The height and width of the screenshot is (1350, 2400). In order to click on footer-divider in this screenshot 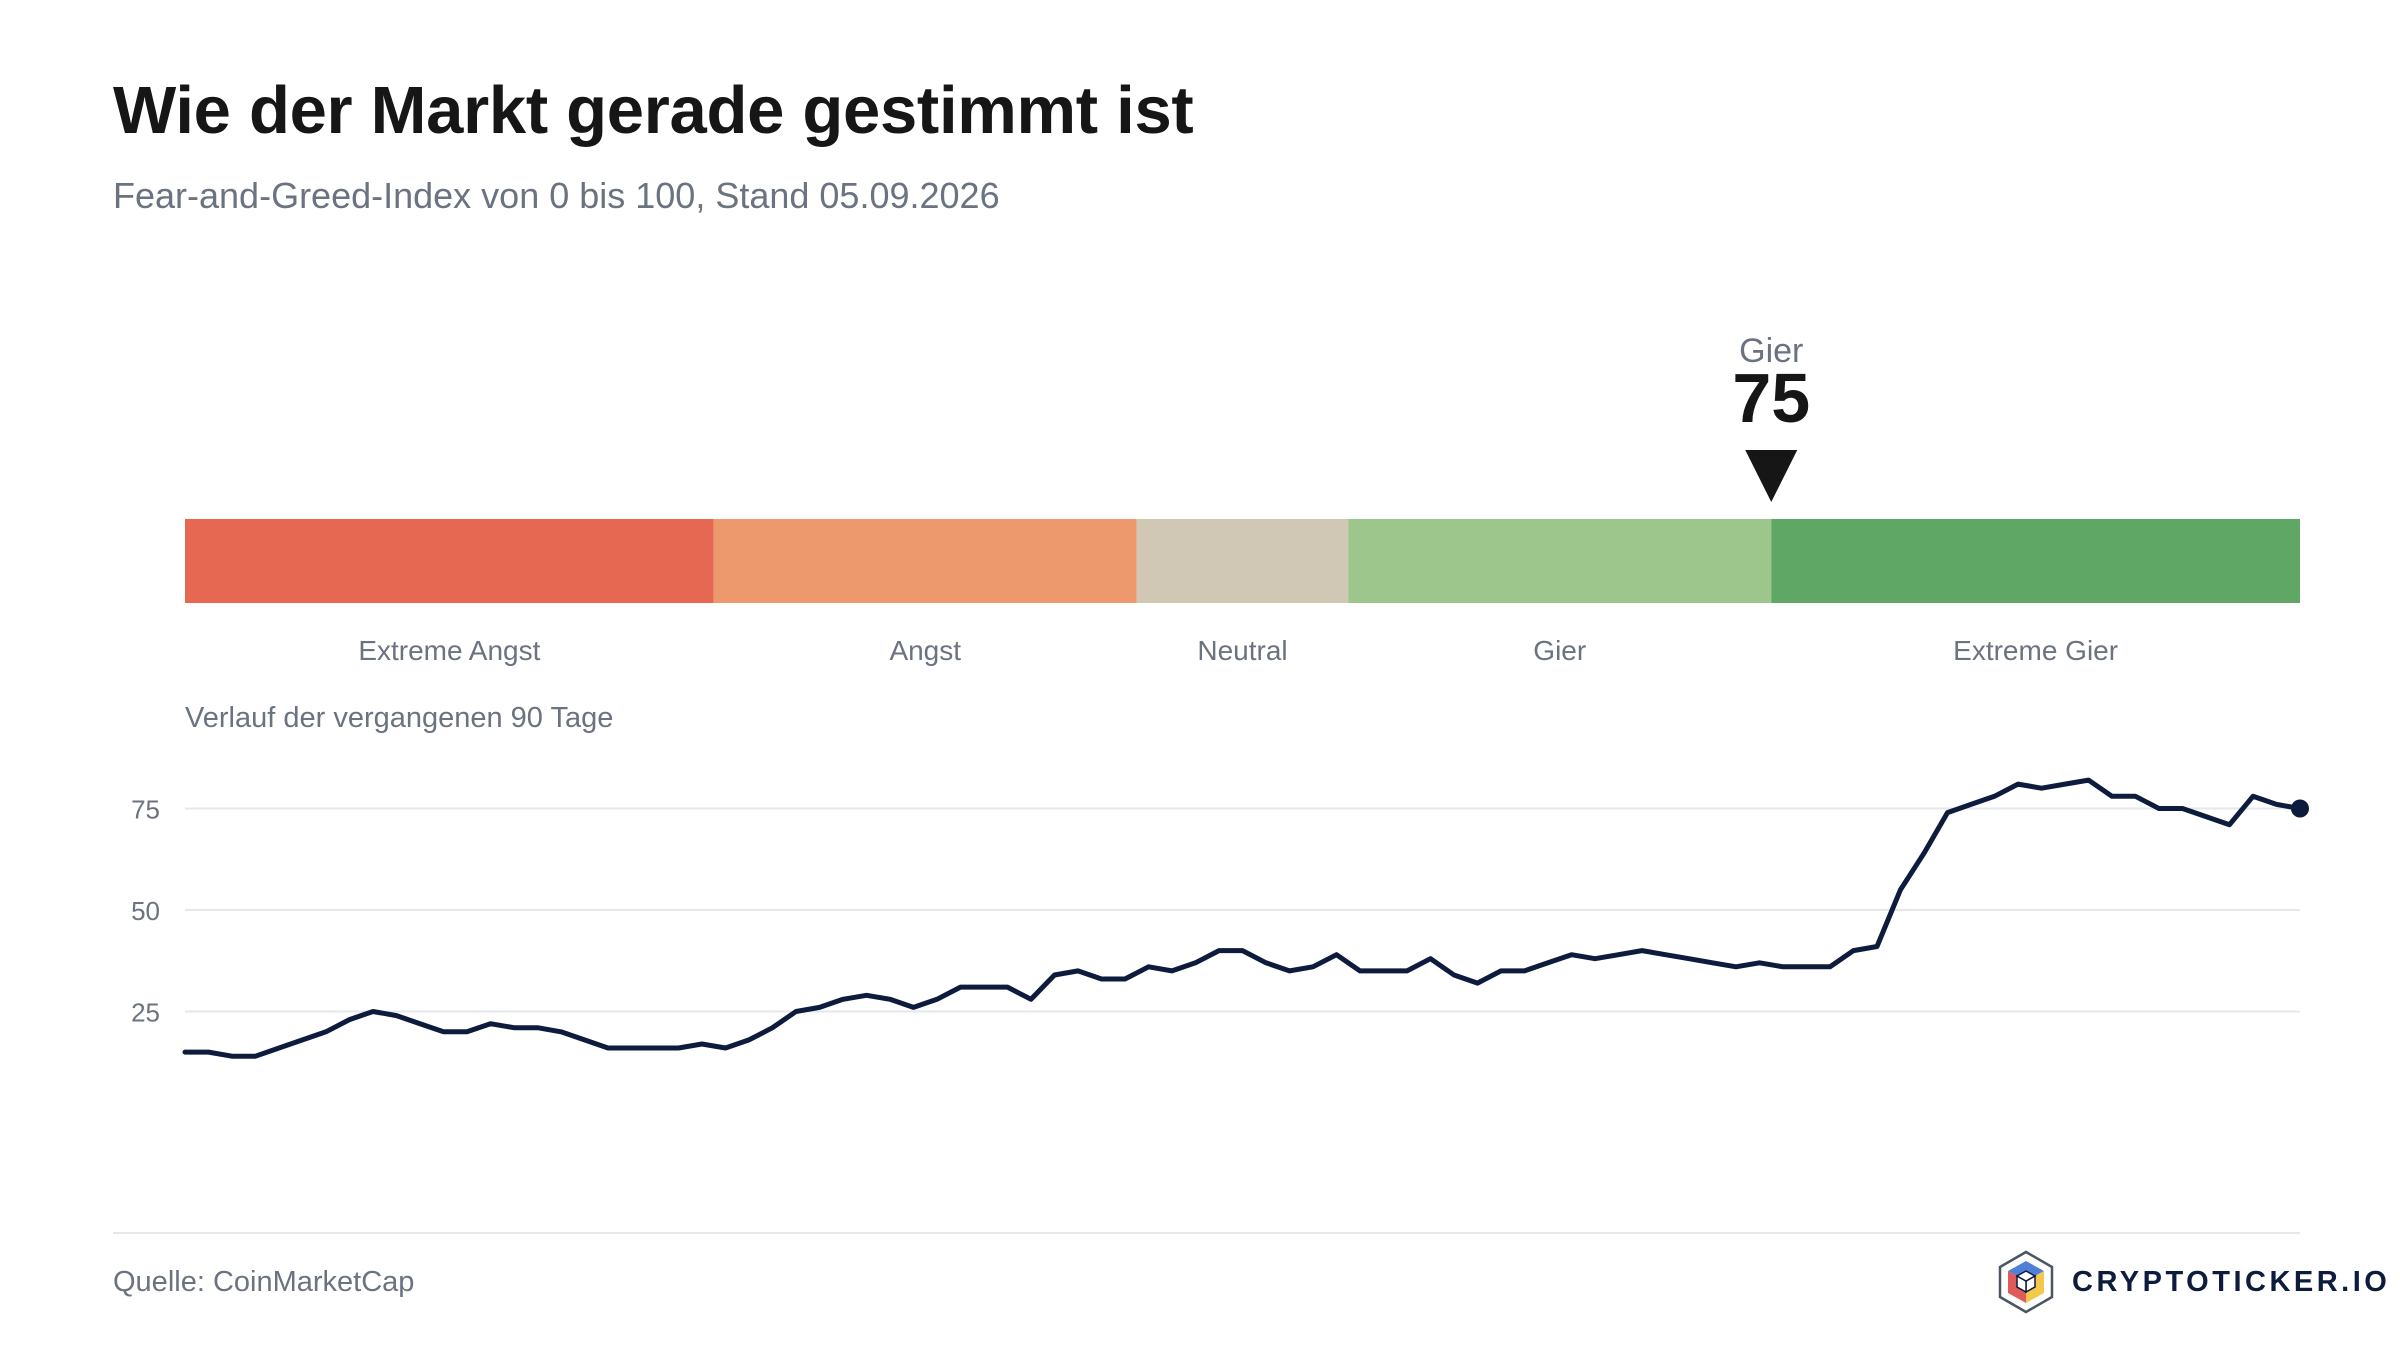, I will do `click(1206, 1233)`.